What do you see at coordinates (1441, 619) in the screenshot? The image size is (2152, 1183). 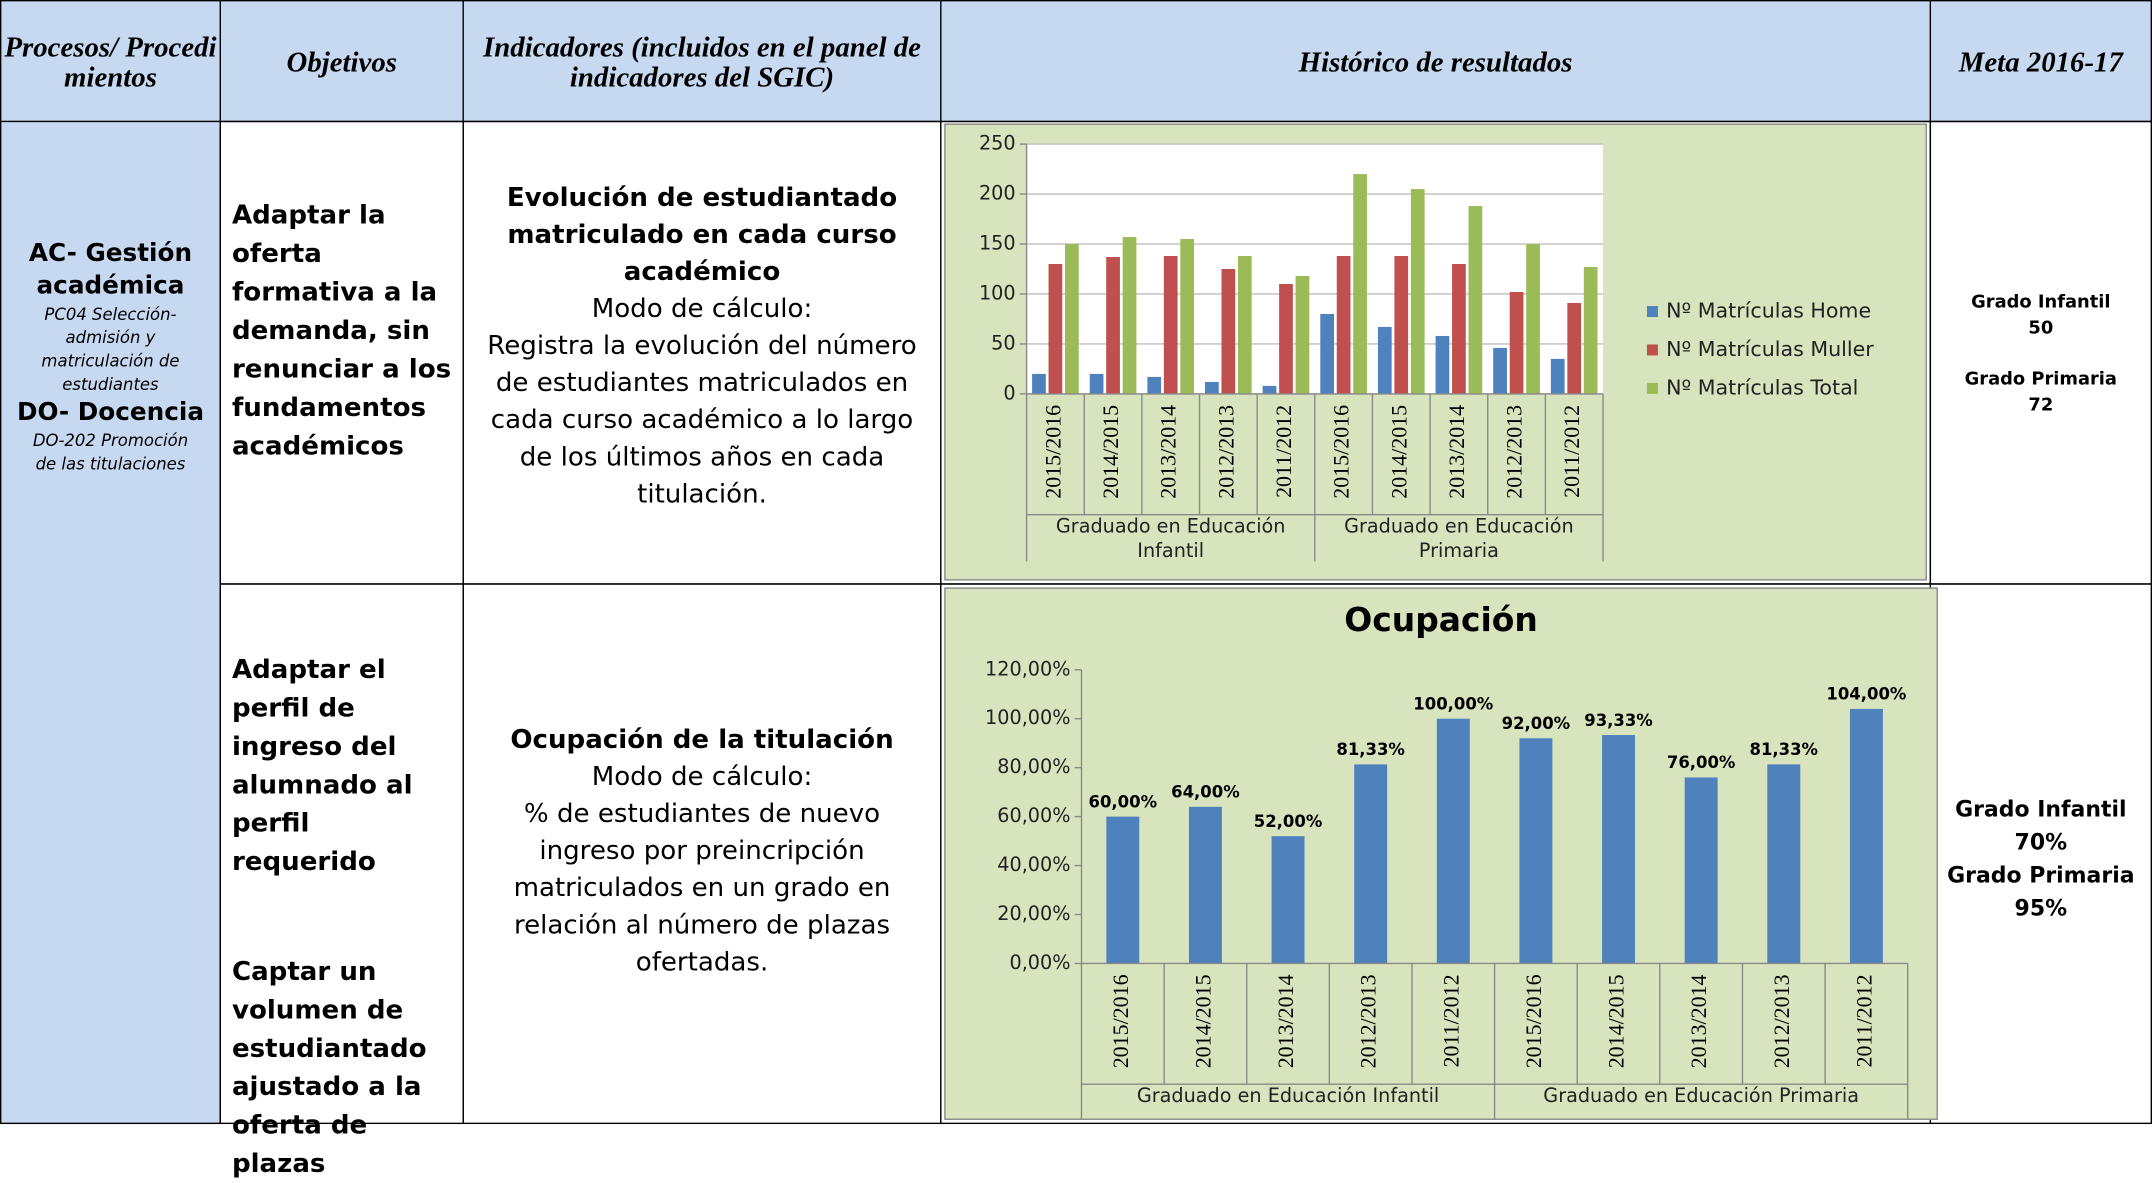 I see `chart-title: Ocupación` at bounding box center [1441, 619].